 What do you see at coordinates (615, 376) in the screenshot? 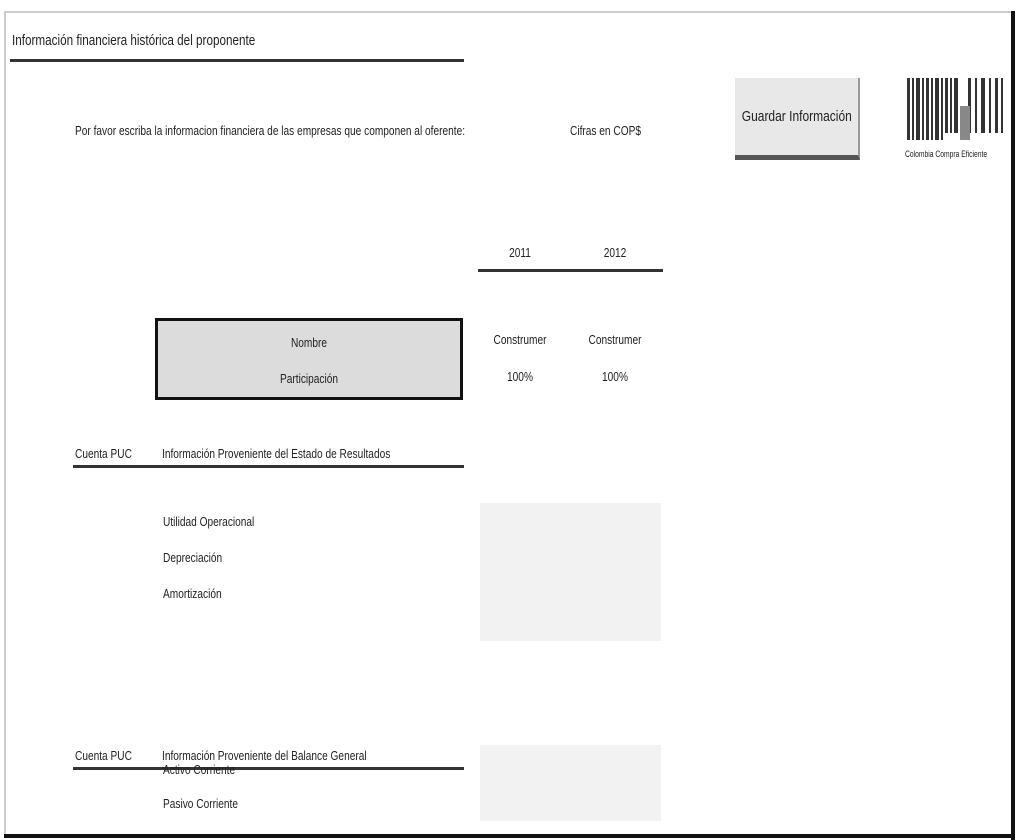
I see `company-share-2012: 100%` at bounding box center [615, 376].